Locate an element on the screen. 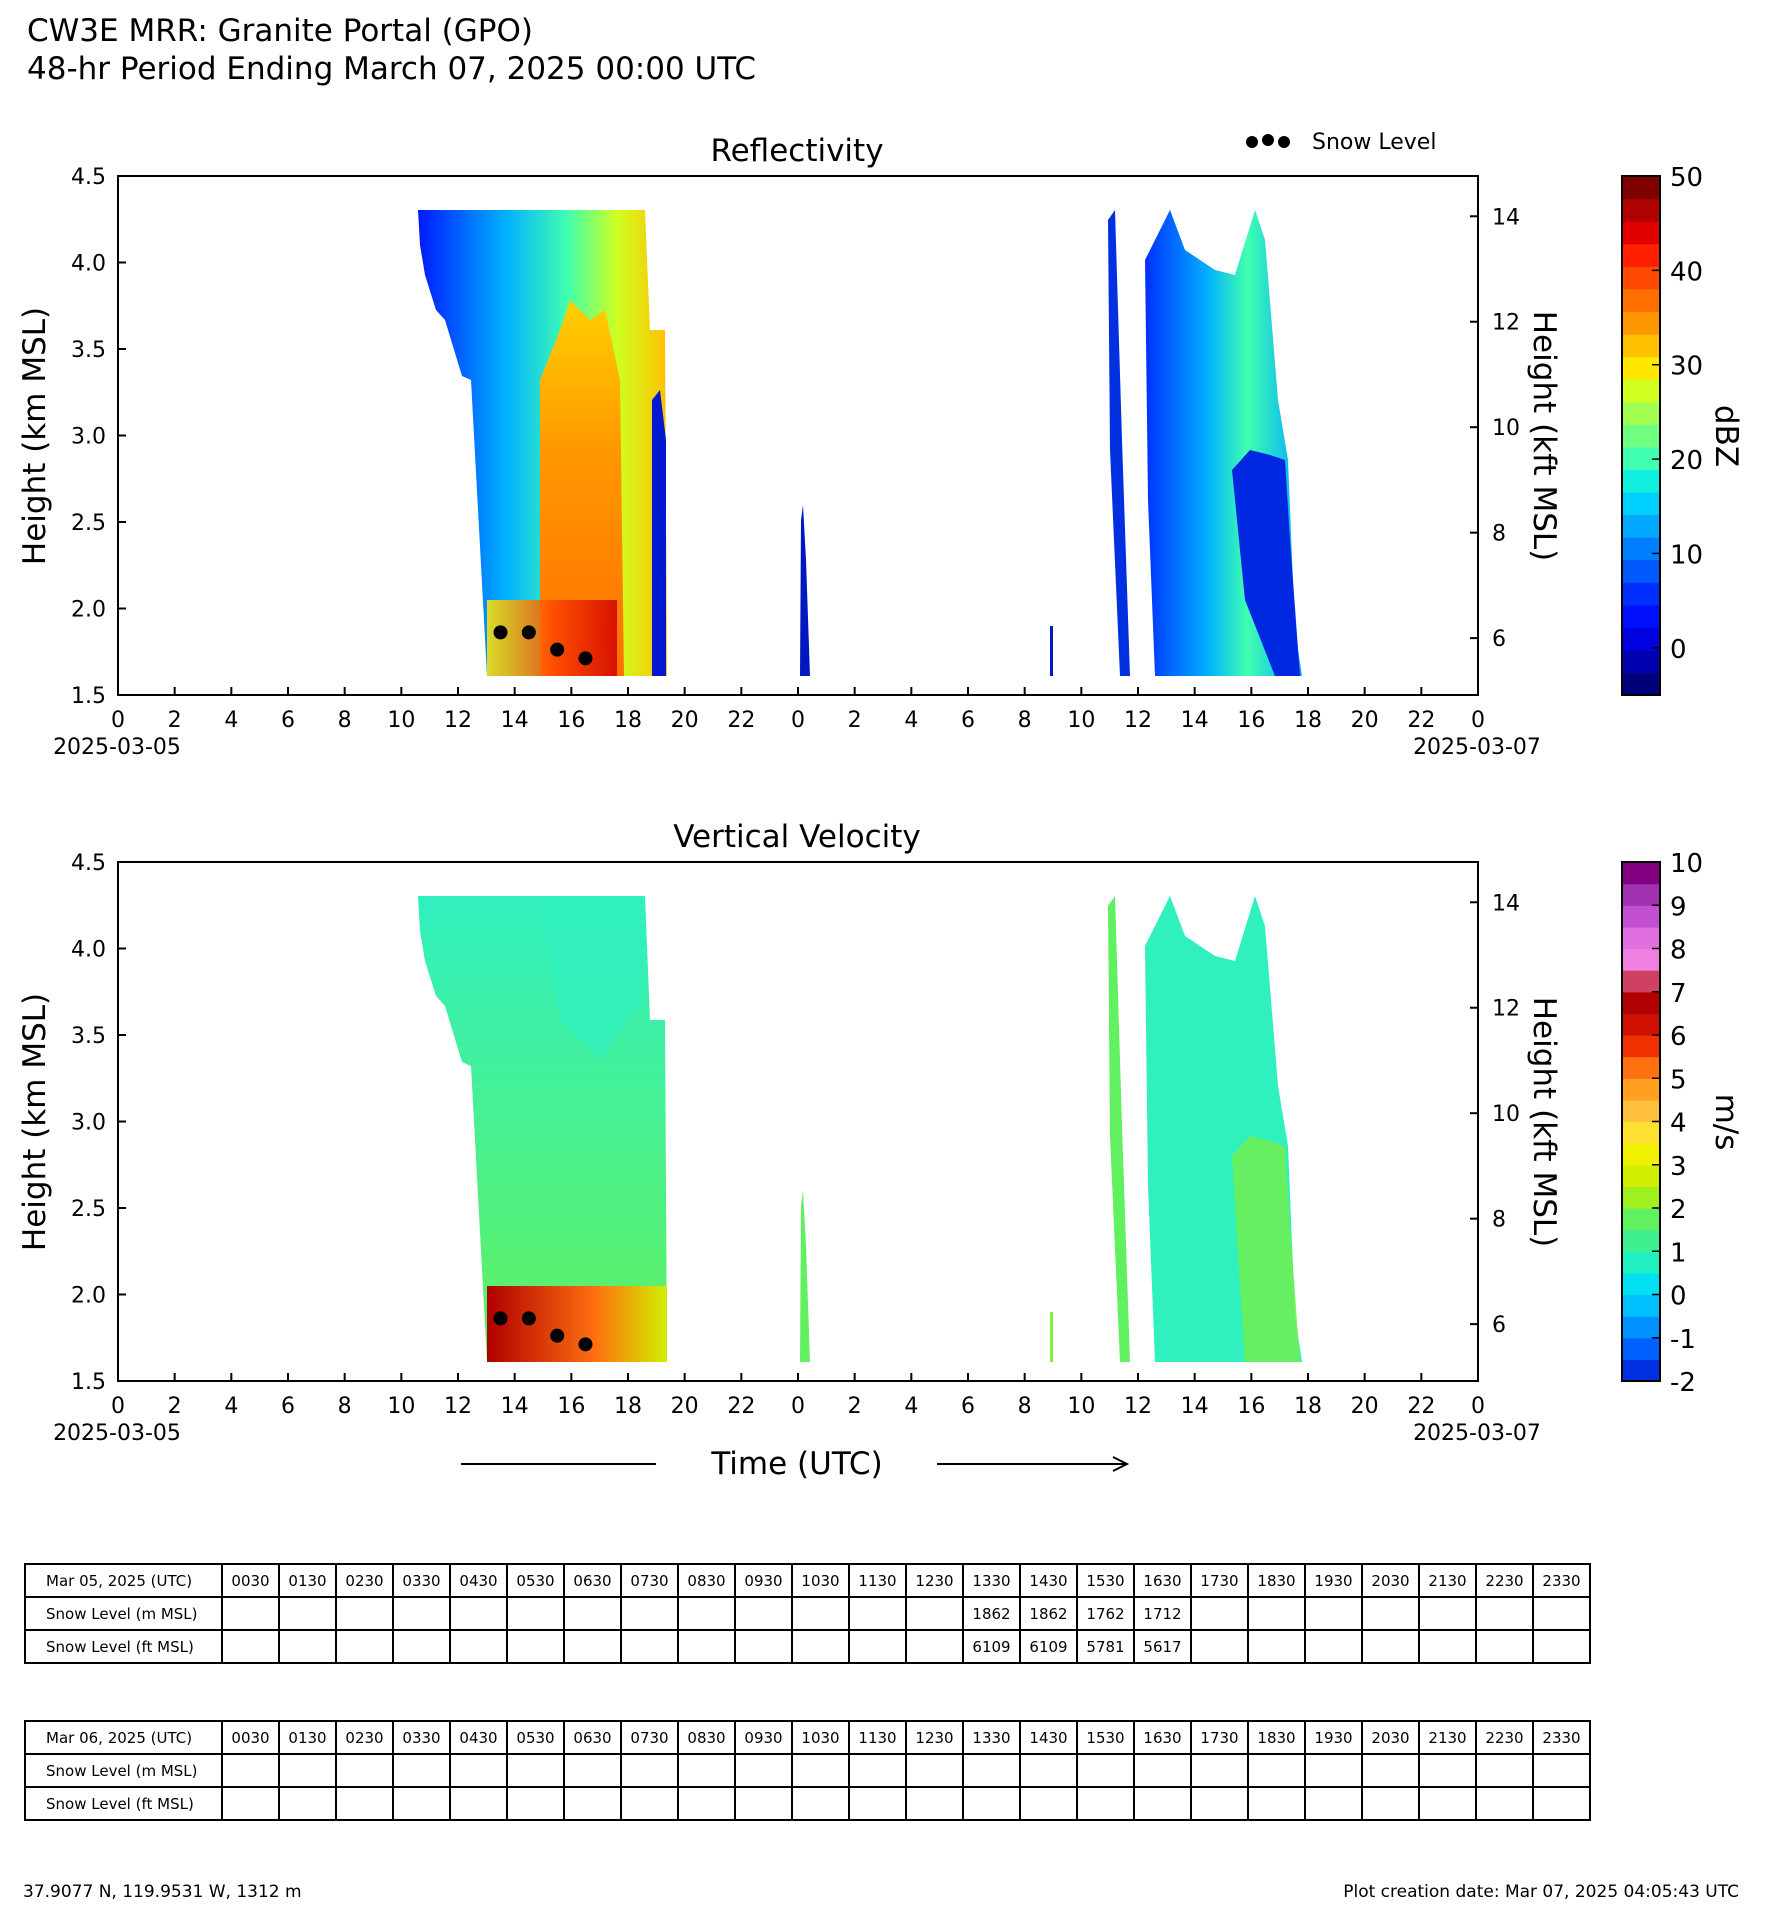 The height and width of the screenshot is (1917, 1770). table-cell: 5781 is located at coordinates (1105, 1646).